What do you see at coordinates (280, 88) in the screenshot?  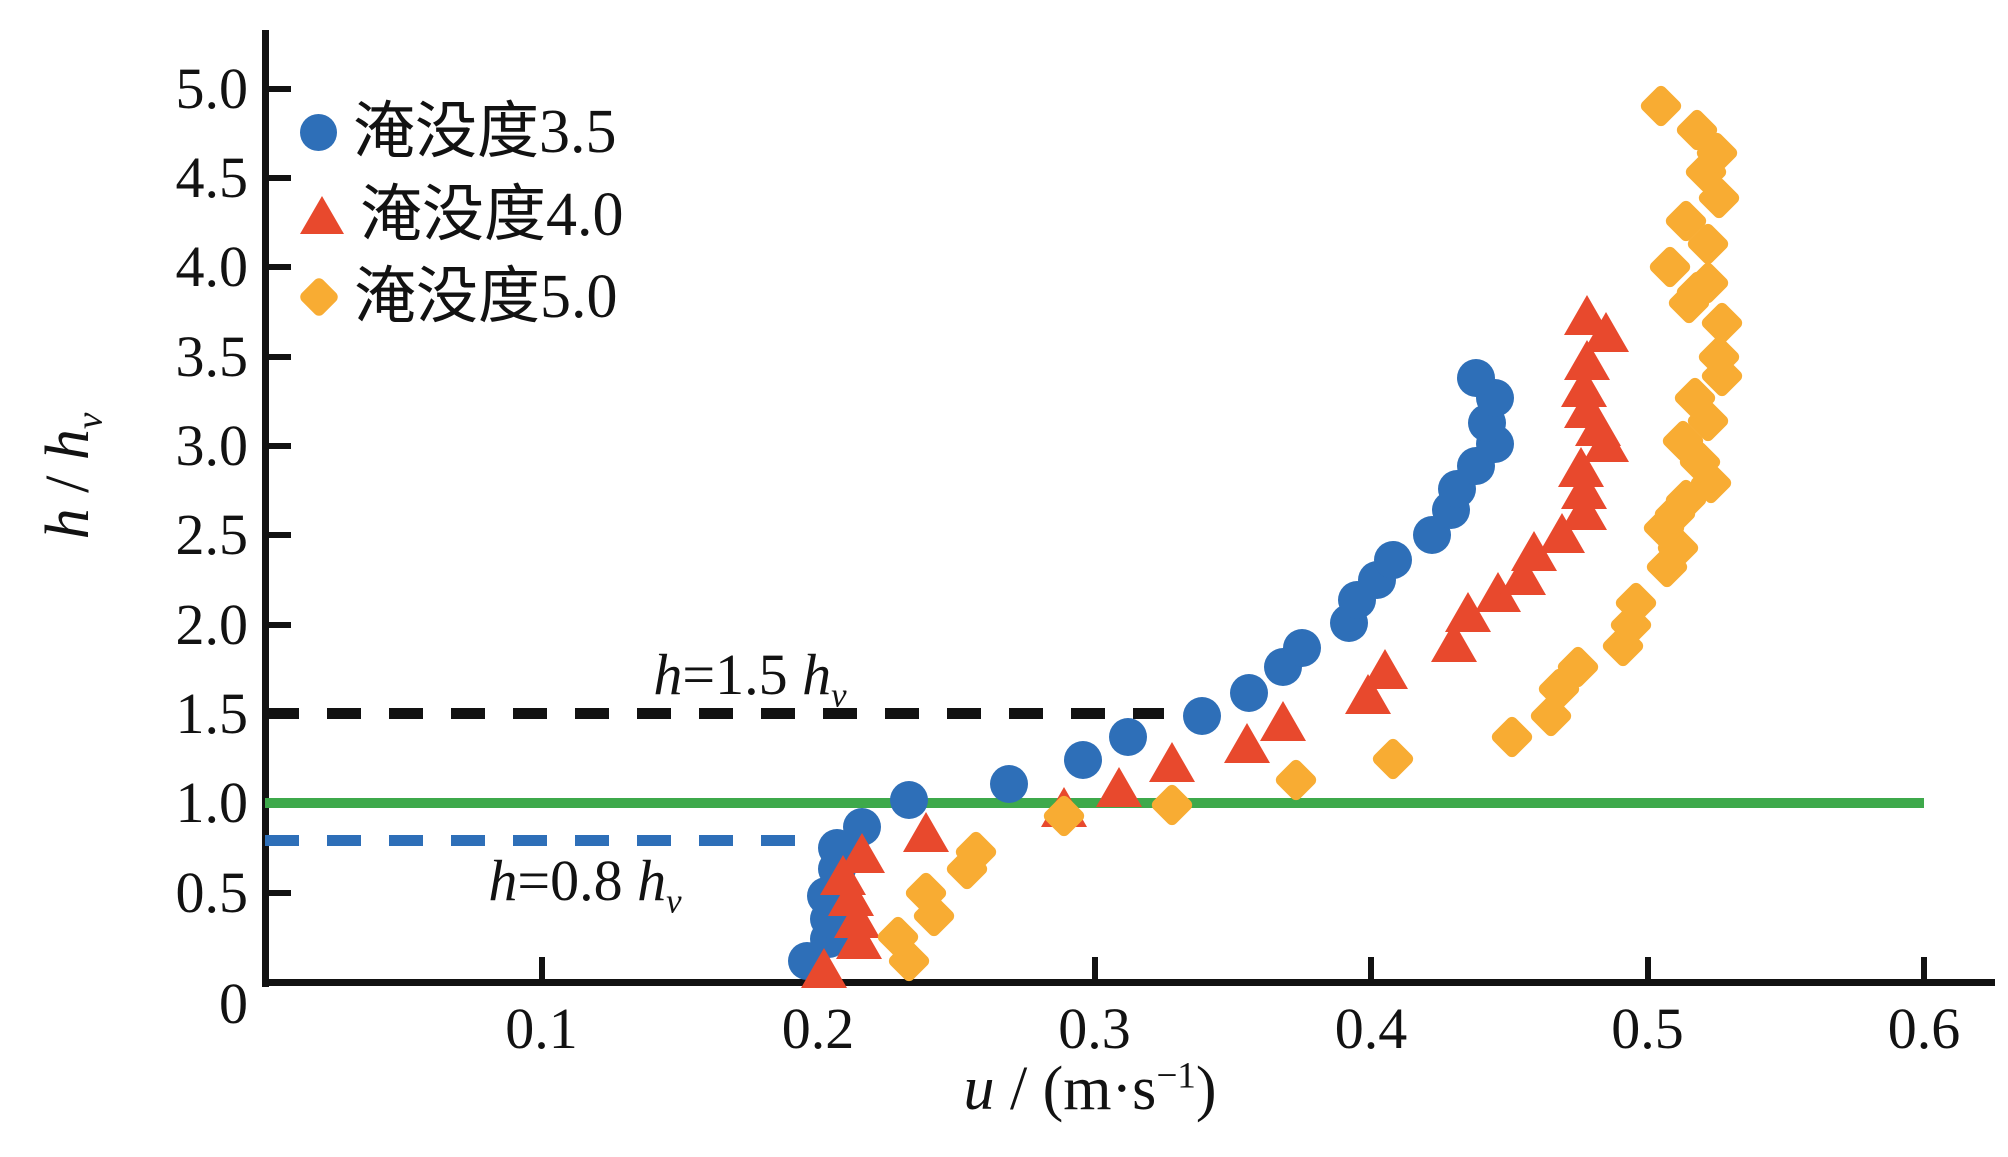 I see `y-tick-5.0` at bounding box center [280, 88].